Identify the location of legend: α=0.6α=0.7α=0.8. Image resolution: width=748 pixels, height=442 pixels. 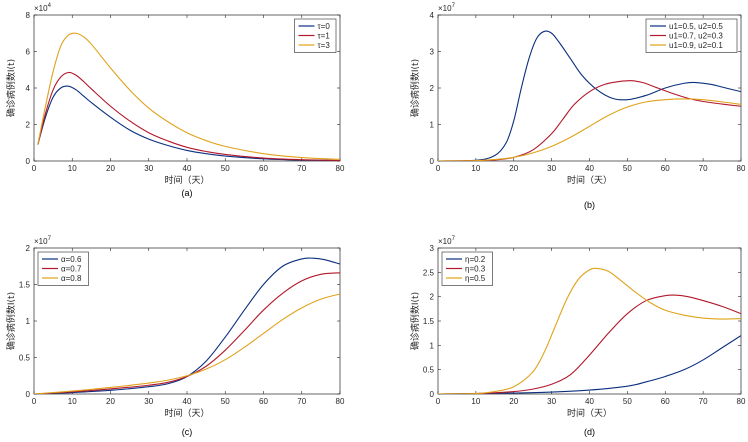
(63, 268).